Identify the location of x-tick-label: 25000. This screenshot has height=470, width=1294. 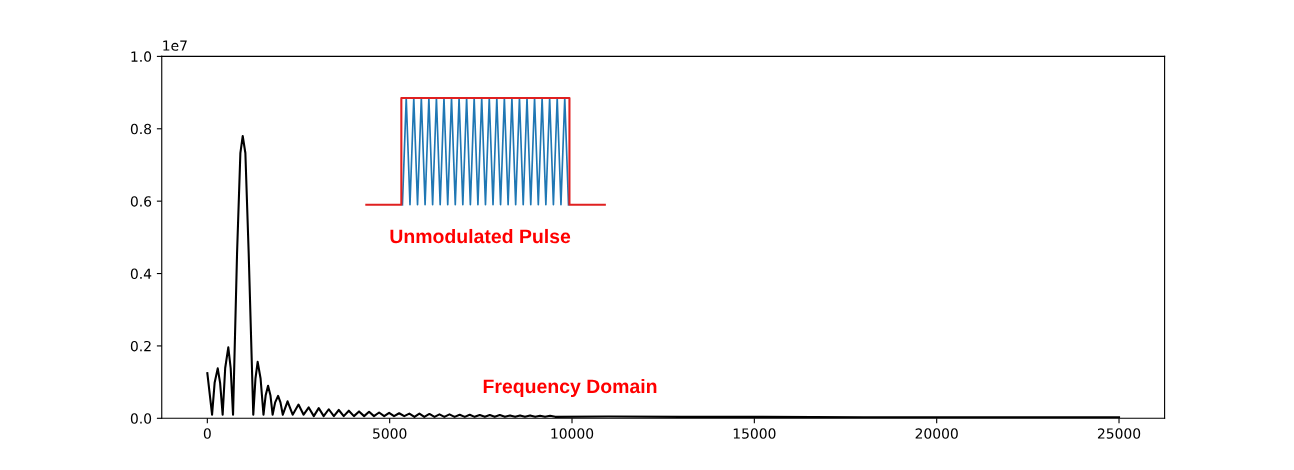
(1119, 433).